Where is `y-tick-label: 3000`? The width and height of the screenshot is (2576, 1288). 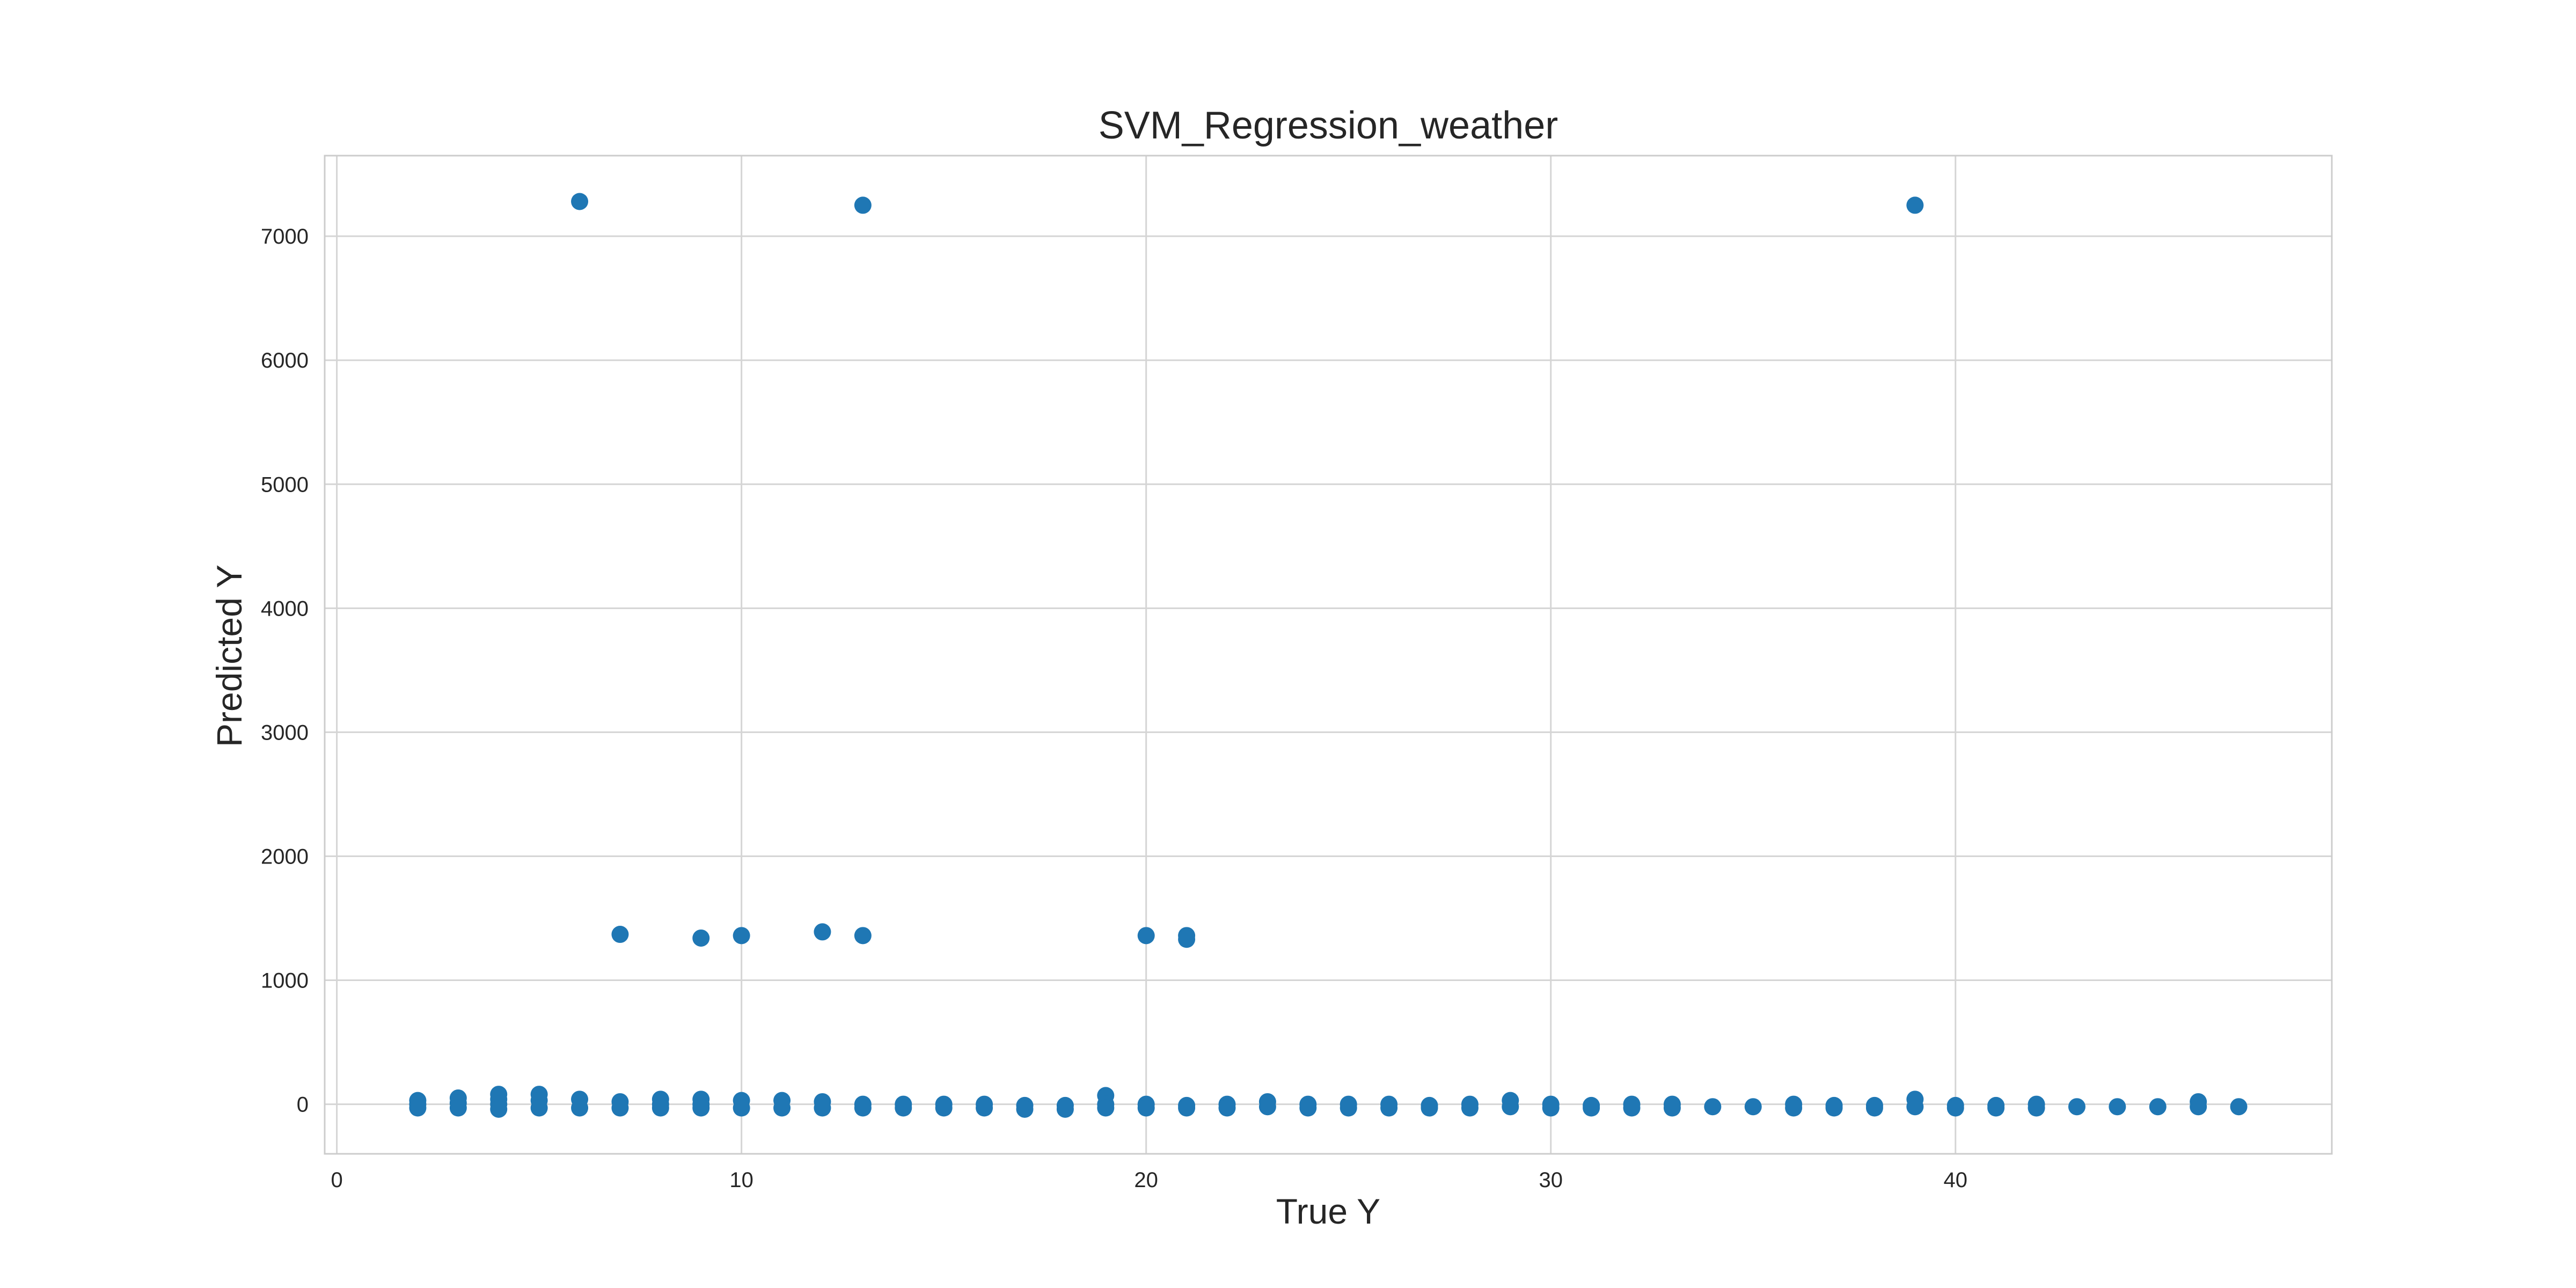
y-tick-label: 3000 is located at coordinates (285, 732).